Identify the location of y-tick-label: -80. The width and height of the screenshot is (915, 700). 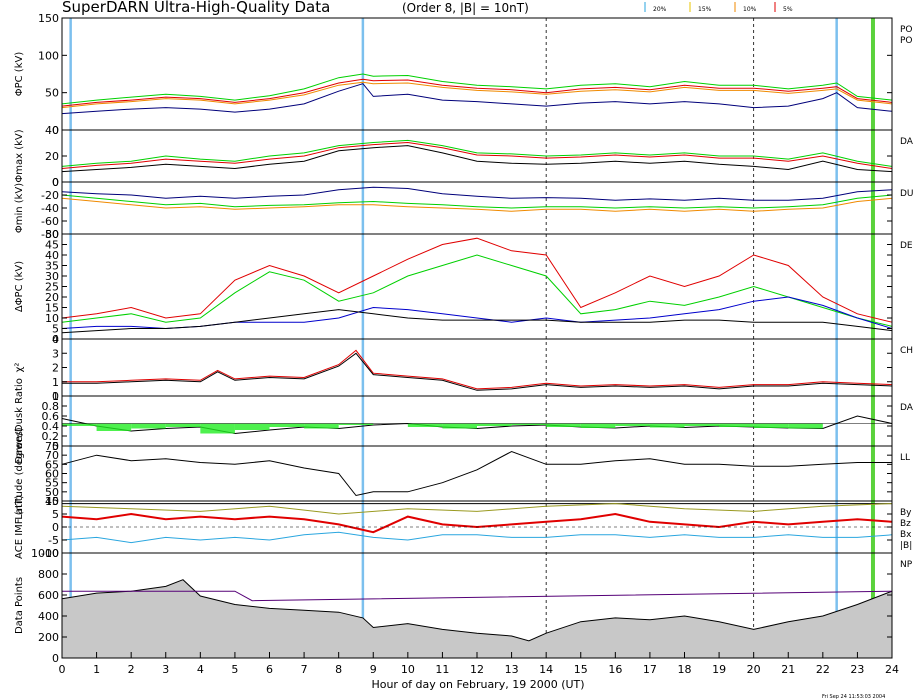
(50, 234).